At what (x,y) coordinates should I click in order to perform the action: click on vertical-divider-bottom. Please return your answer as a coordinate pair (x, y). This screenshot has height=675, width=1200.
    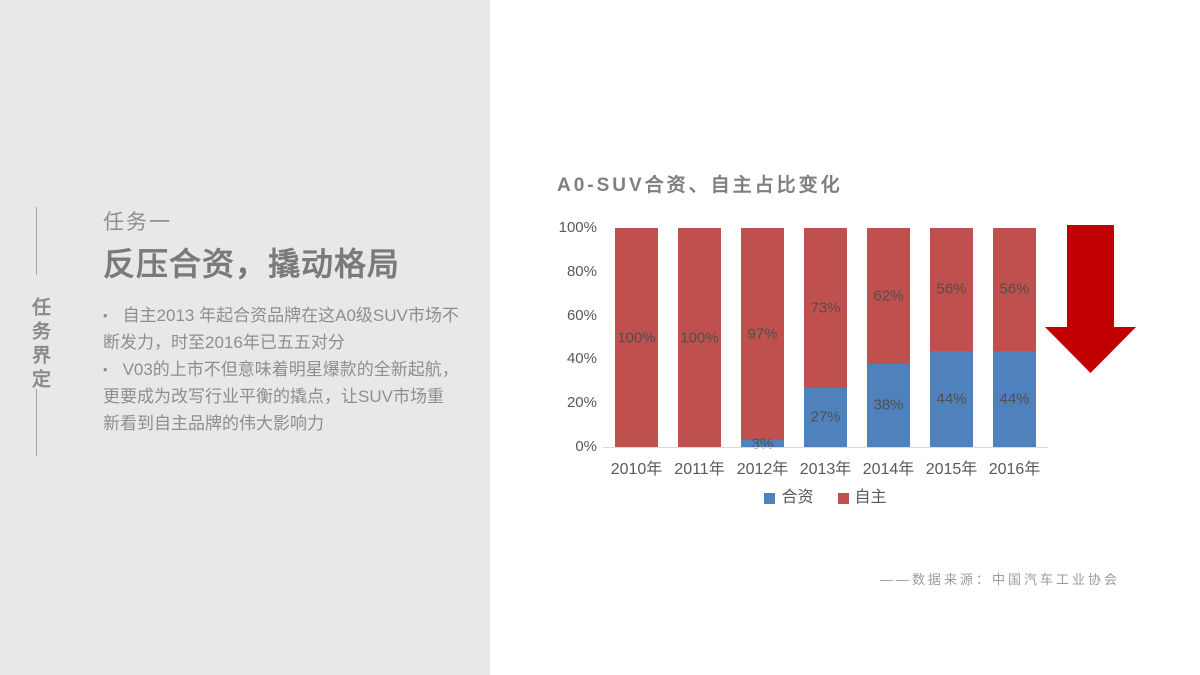
    Looking at the image, I should click on (36, 422).